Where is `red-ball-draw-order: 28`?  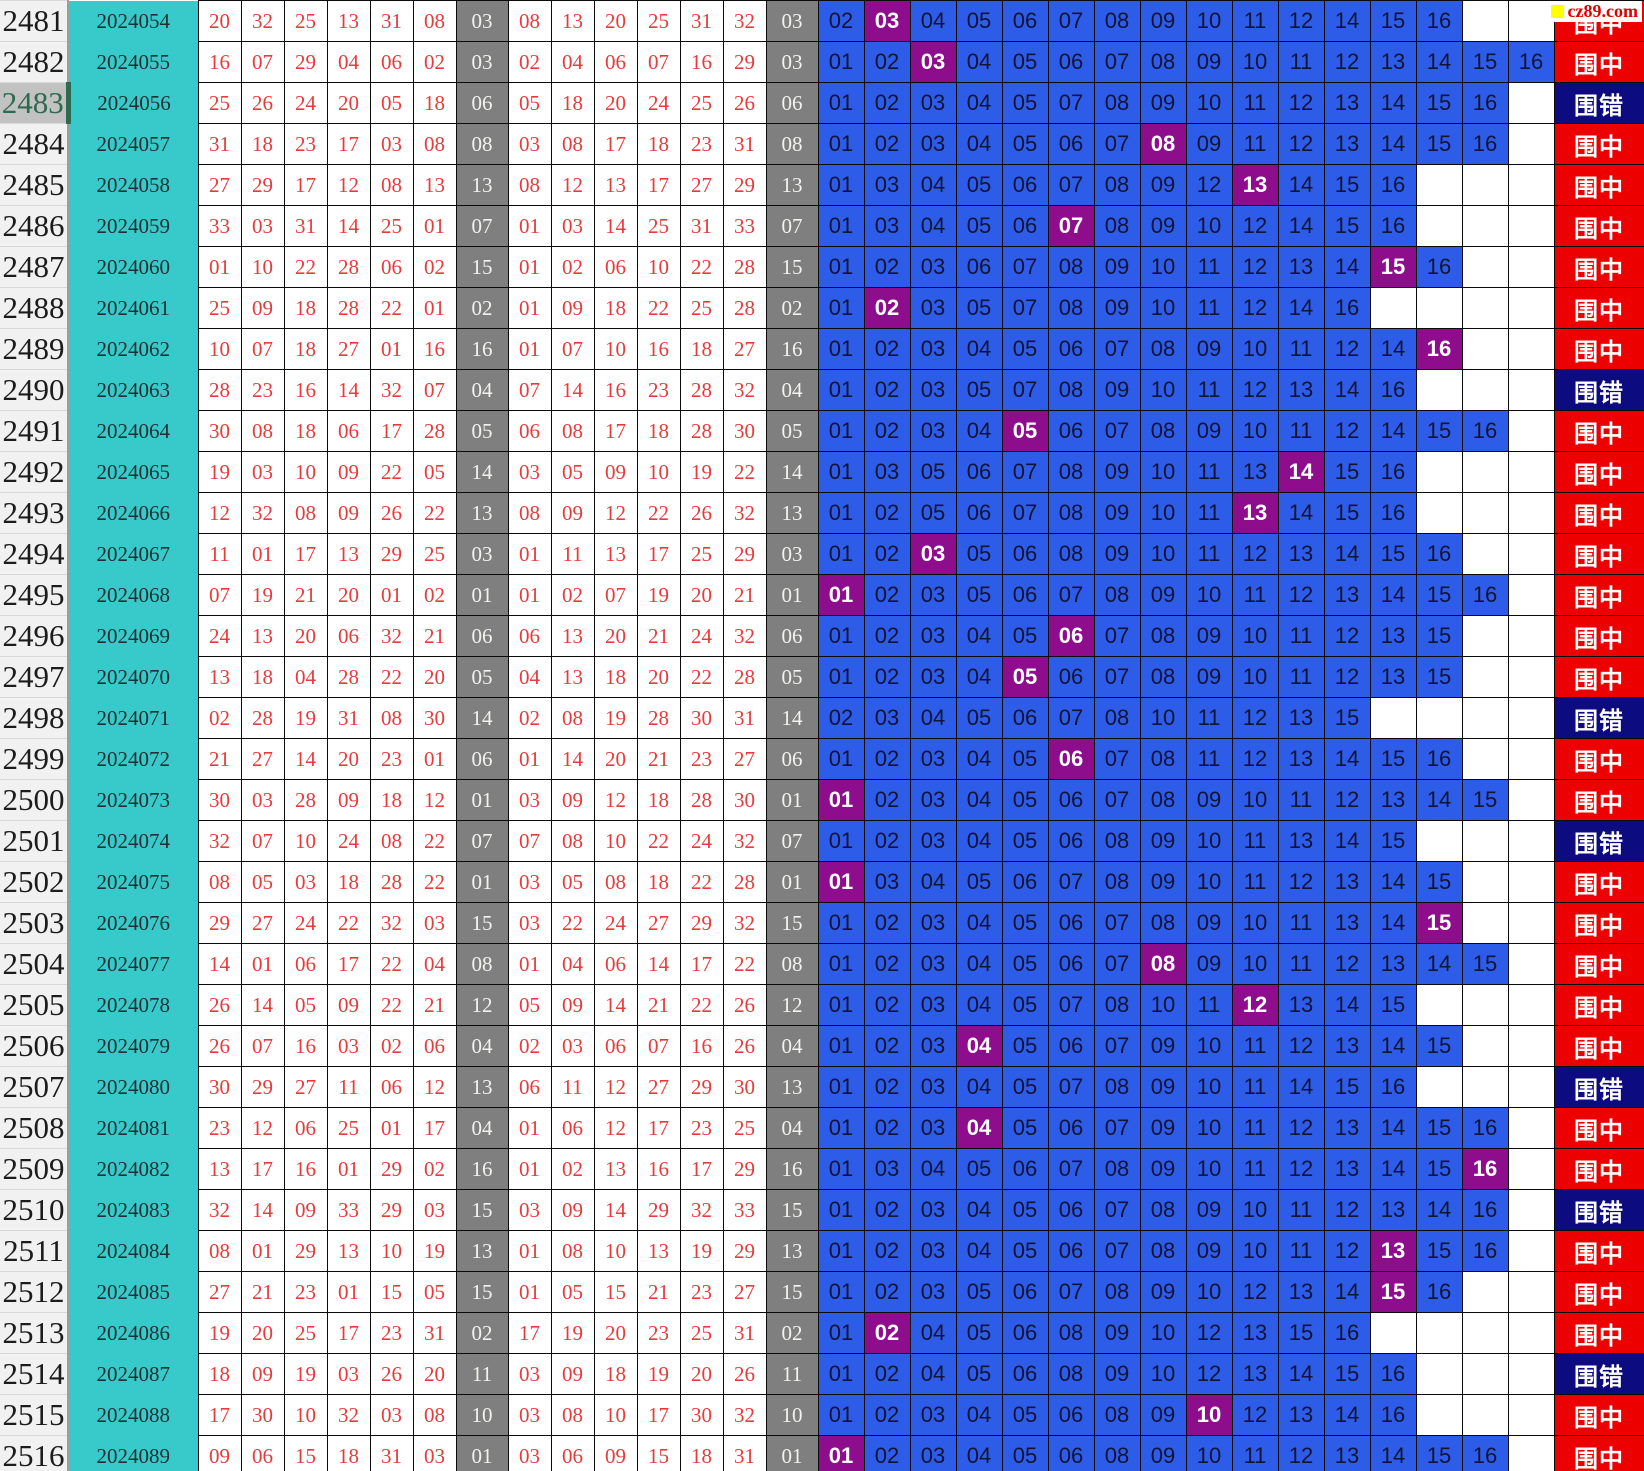 red-ball-draw-order: 28 is located at coordinates (348, 677).